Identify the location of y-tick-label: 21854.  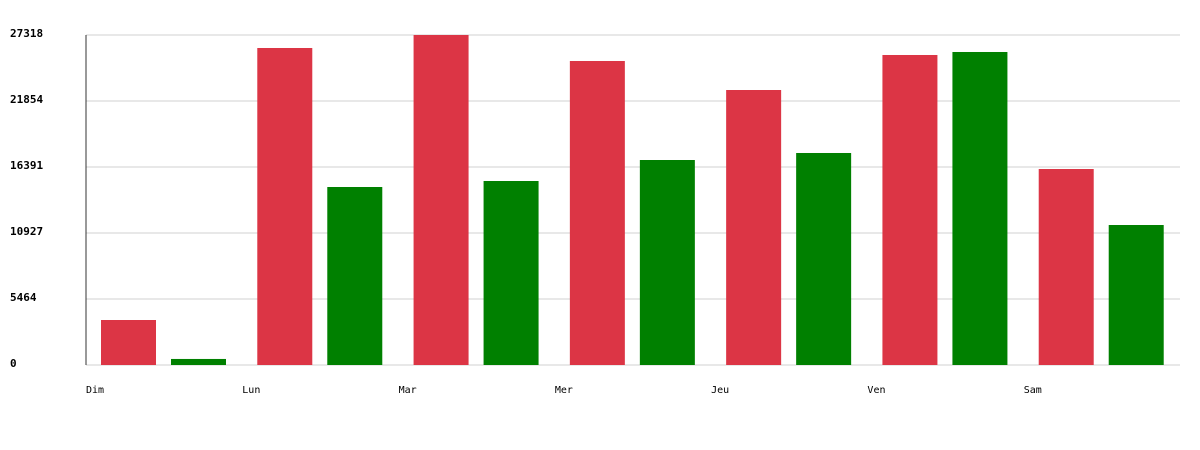
(26, 99).